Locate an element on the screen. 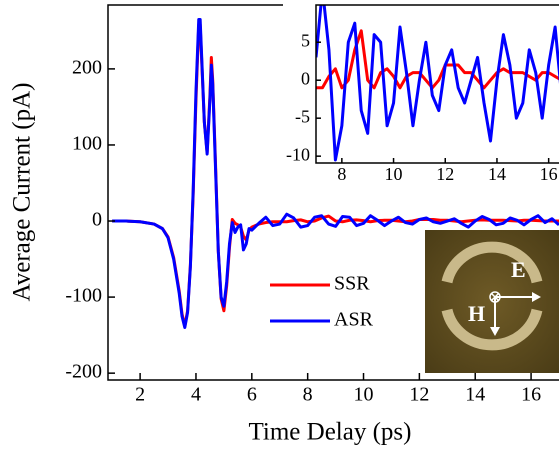 The image size is (559, 451). h-arrowhead is located at coordinates (495, 331).